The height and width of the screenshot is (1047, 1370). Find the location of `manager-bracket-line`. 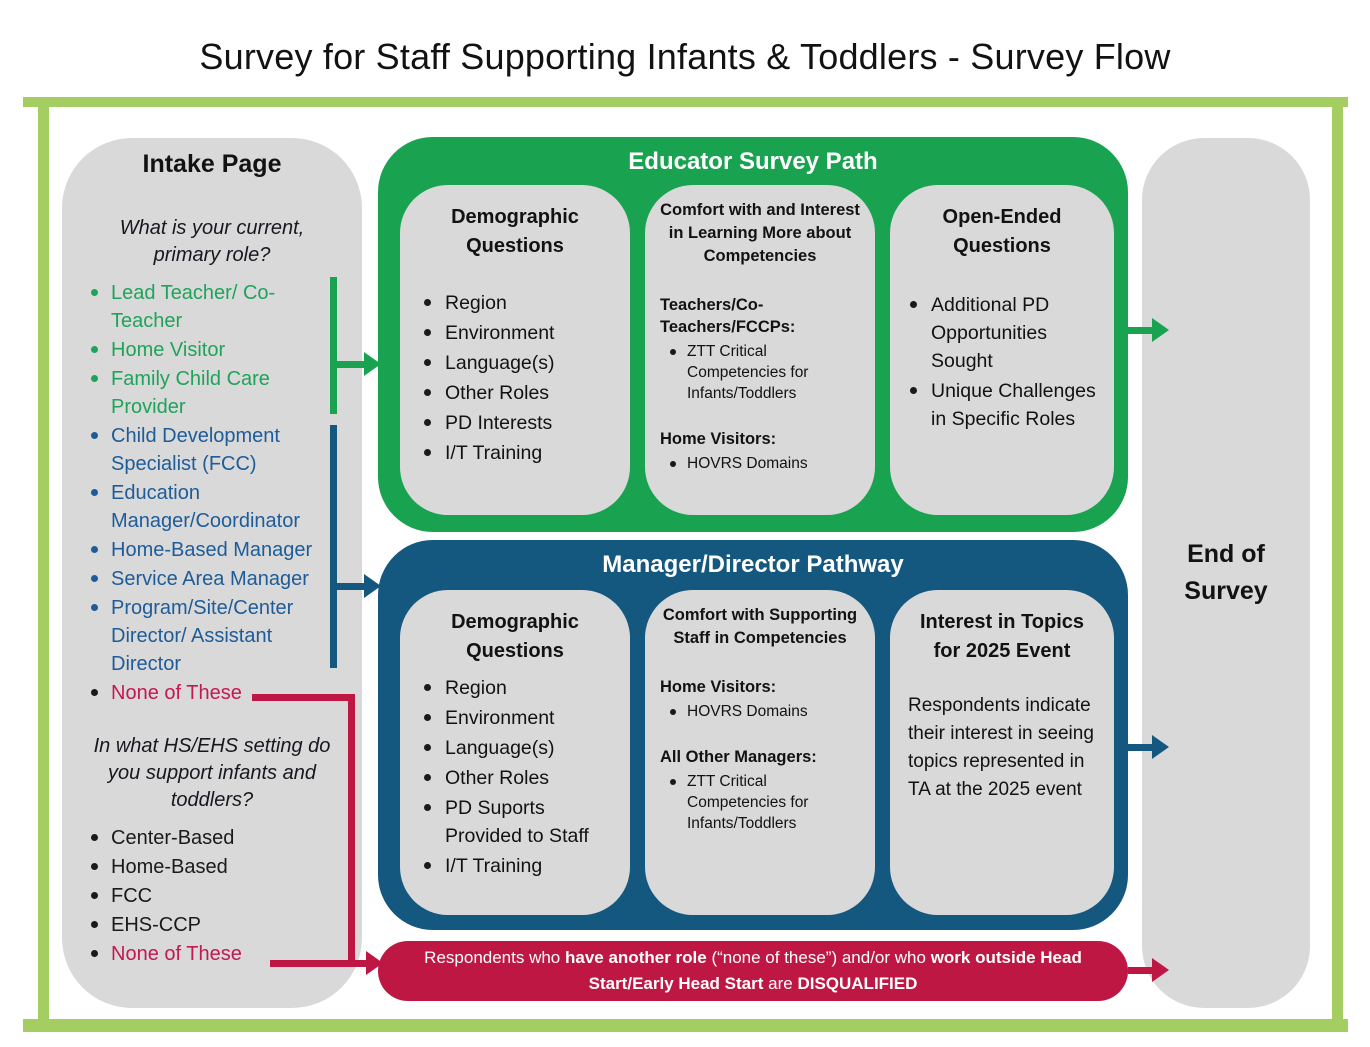

manager-bracket-line is located at coordinates (333, 546).